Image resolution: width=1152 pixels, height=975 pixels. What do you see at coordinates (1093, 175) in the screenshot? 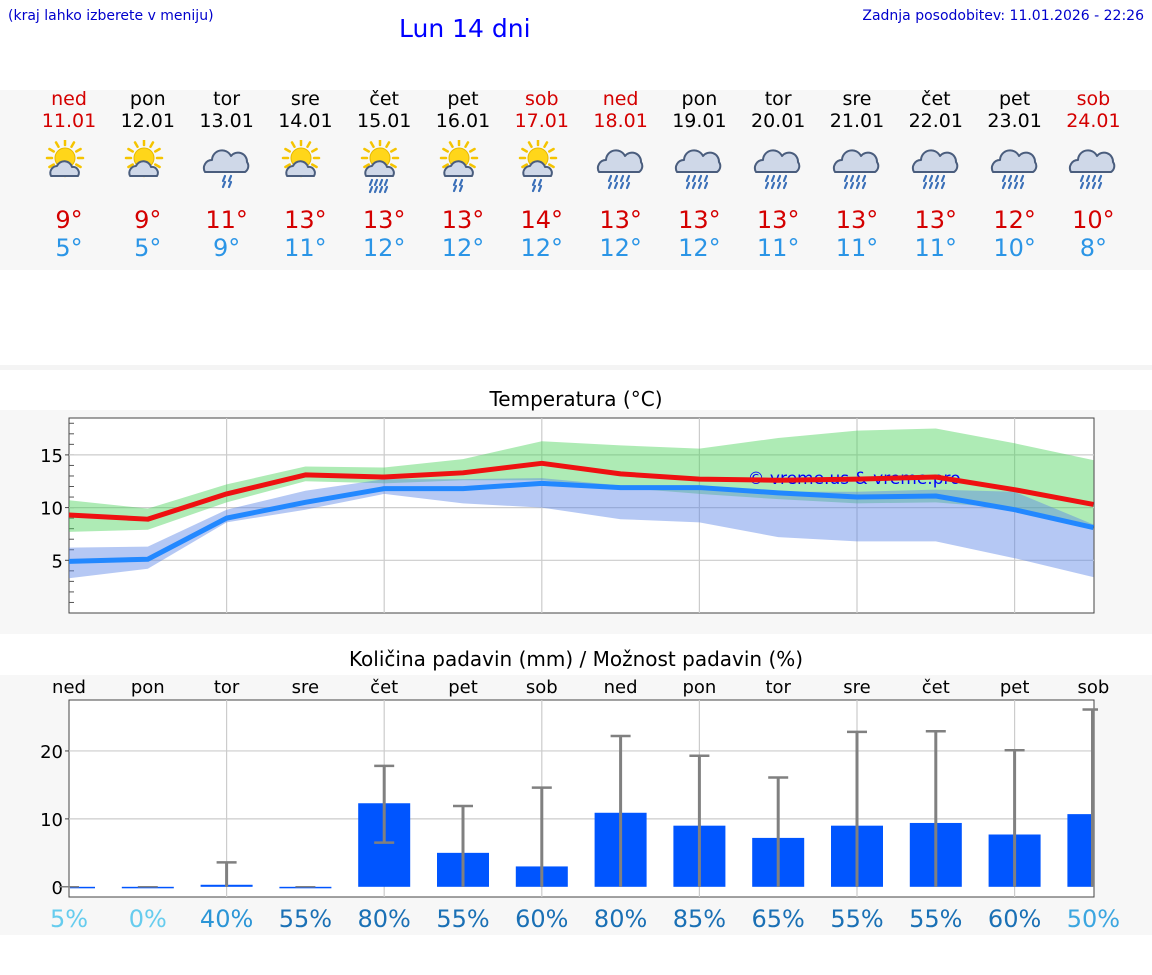
I see `day-column: sob 24.01 10° 8°` at bounding box center [1093, 175].